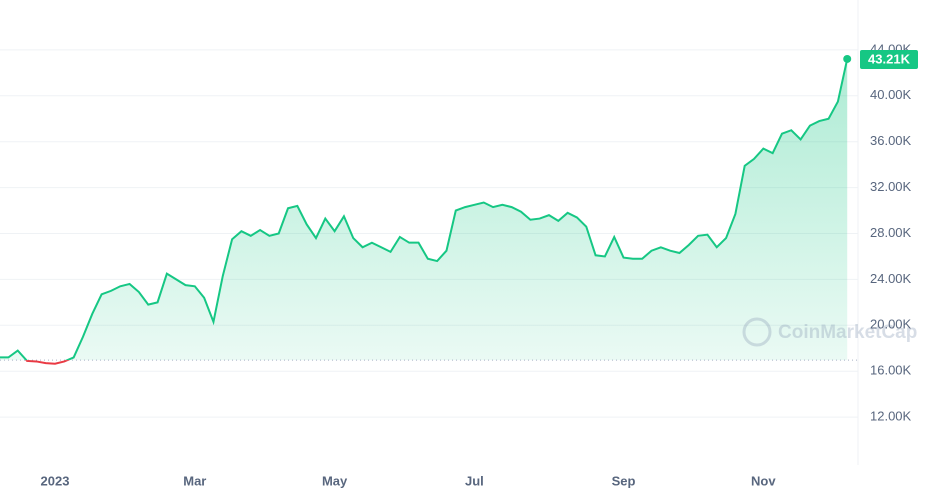 The image size is (928, 495). What do you see at coordinates (891, 370) in the screenshot?
I see `y-tick-label: 16.00K` at bounding box center [891, 370].